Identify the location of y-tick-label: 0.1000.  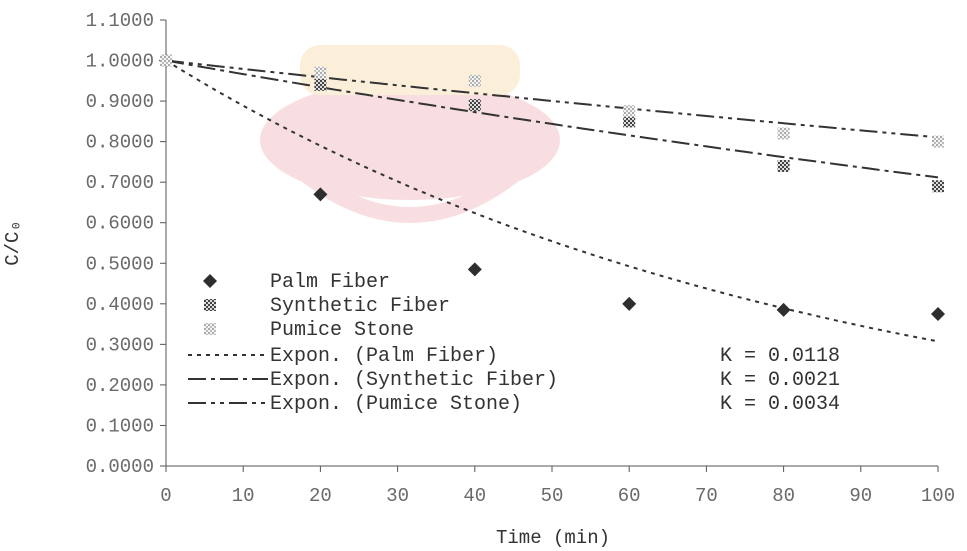
(120, 426).